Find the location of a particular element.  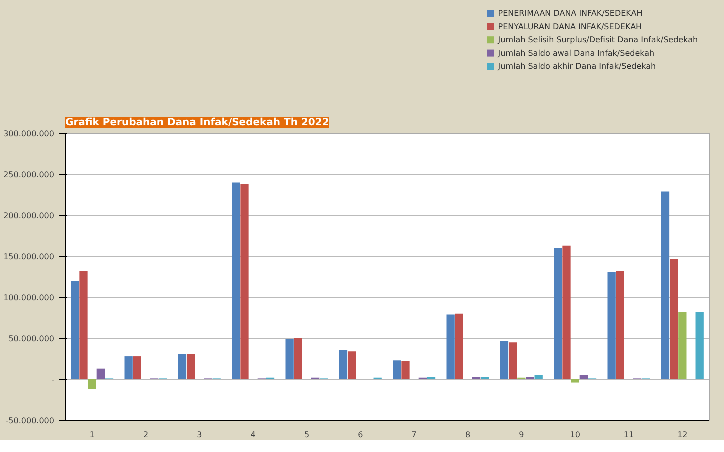

legend-label: Jumlah Saldo akhir Dana Infak/Sedekah is located at coordinates (576, 66).